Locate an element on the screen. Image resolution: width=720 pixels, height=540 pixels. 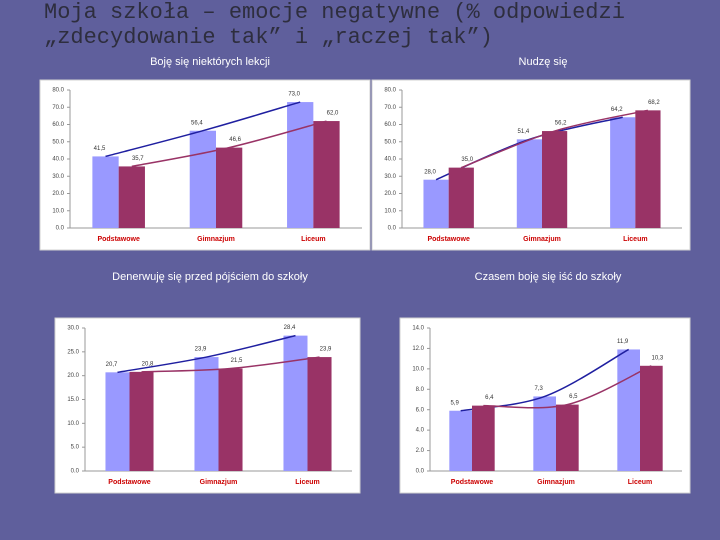
y-tick-label: 80.0 is located at coordinates (390, 91).